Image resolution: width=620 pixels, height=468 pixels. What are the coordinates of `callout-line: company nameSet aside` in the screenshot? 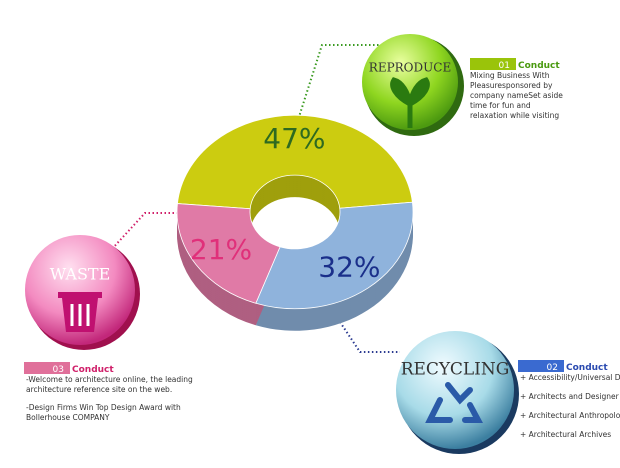 It's located at (516, 95).